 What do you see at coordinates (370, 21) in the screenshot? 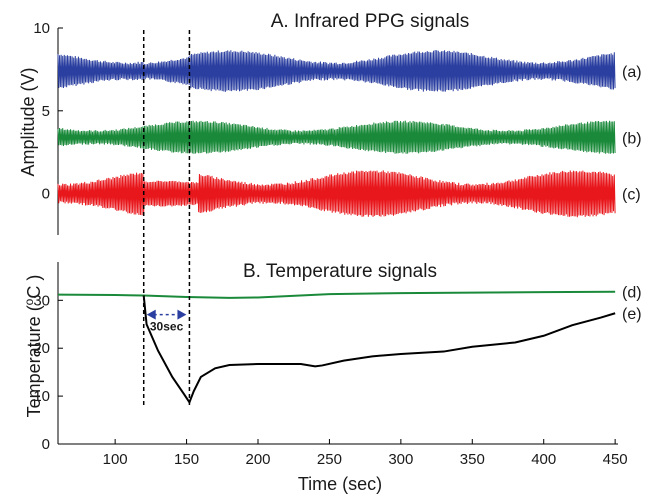
I see `panel-a-title: A. Infrared PPG signals` at bounding box center [370, 21].